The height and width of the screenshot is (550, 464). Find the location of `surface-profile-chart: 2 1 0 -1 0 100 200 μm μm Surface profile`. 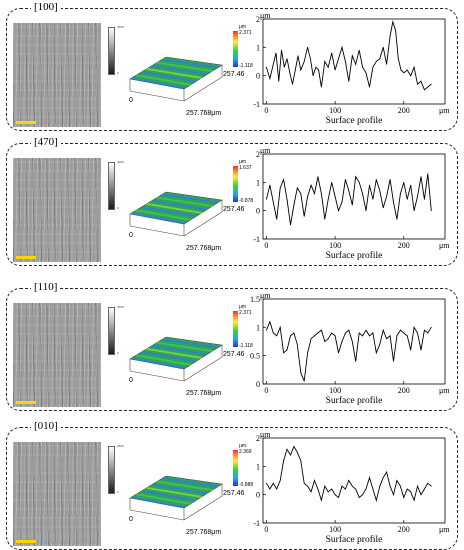

surface-profile-chart: 2 1 0 -1 0 100 200 μm μm Surface profile is located at coordinates (351, 68).